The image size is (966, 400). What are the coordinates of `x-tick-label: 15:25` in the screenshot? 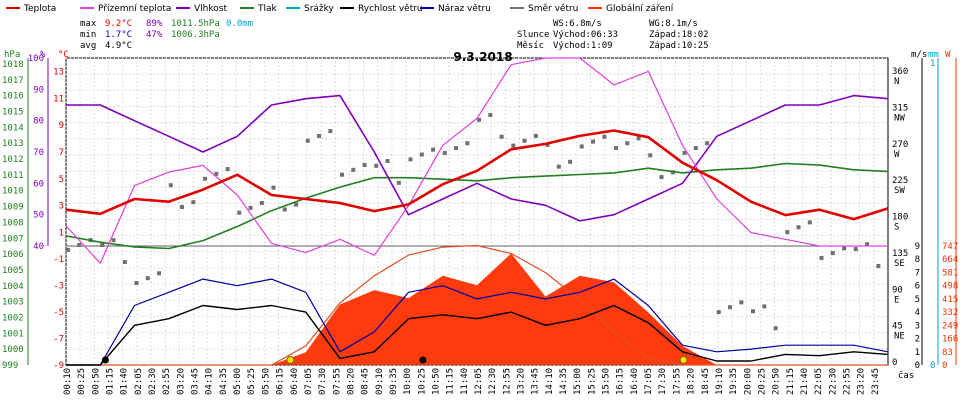 It's located at (592, 381).